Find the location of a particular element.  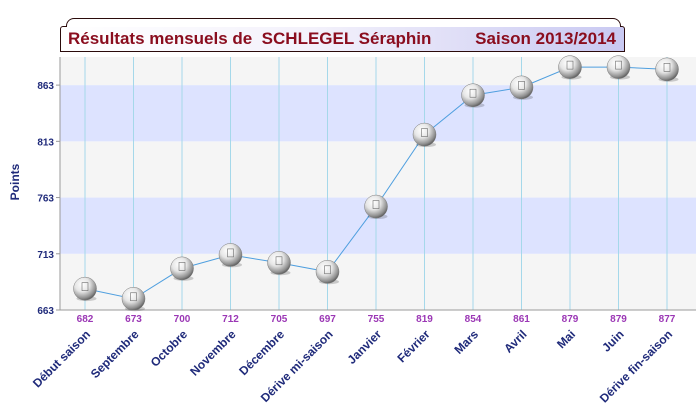

x-tick-label: Avril is located at coordinates (515, 341).